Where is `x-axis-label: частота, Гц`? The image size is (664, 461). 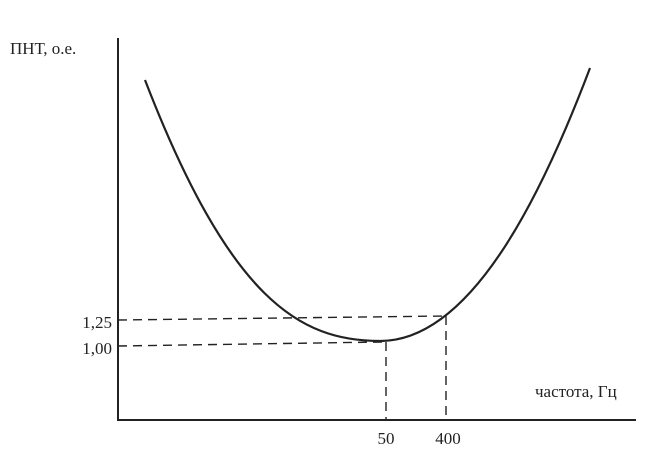 x-axis-label: частота, Гц is located at coordinates (576, 391).